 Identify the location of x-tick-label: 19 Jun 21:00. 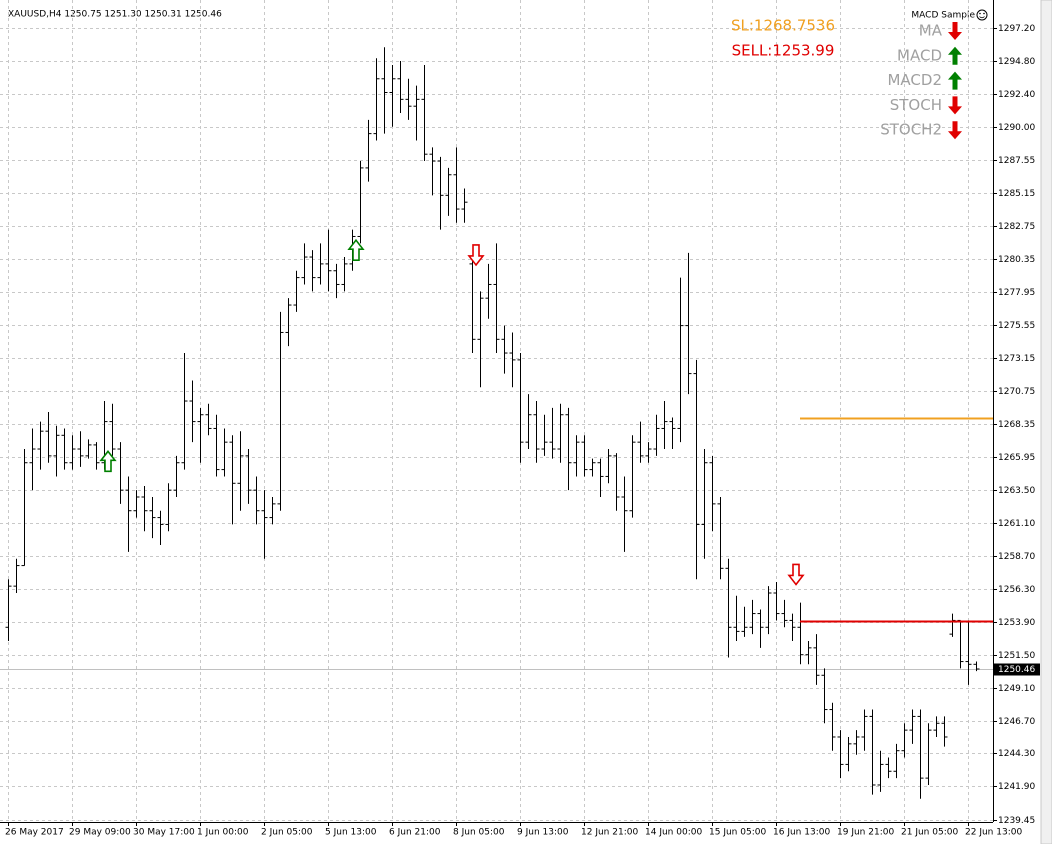
(865, 833).